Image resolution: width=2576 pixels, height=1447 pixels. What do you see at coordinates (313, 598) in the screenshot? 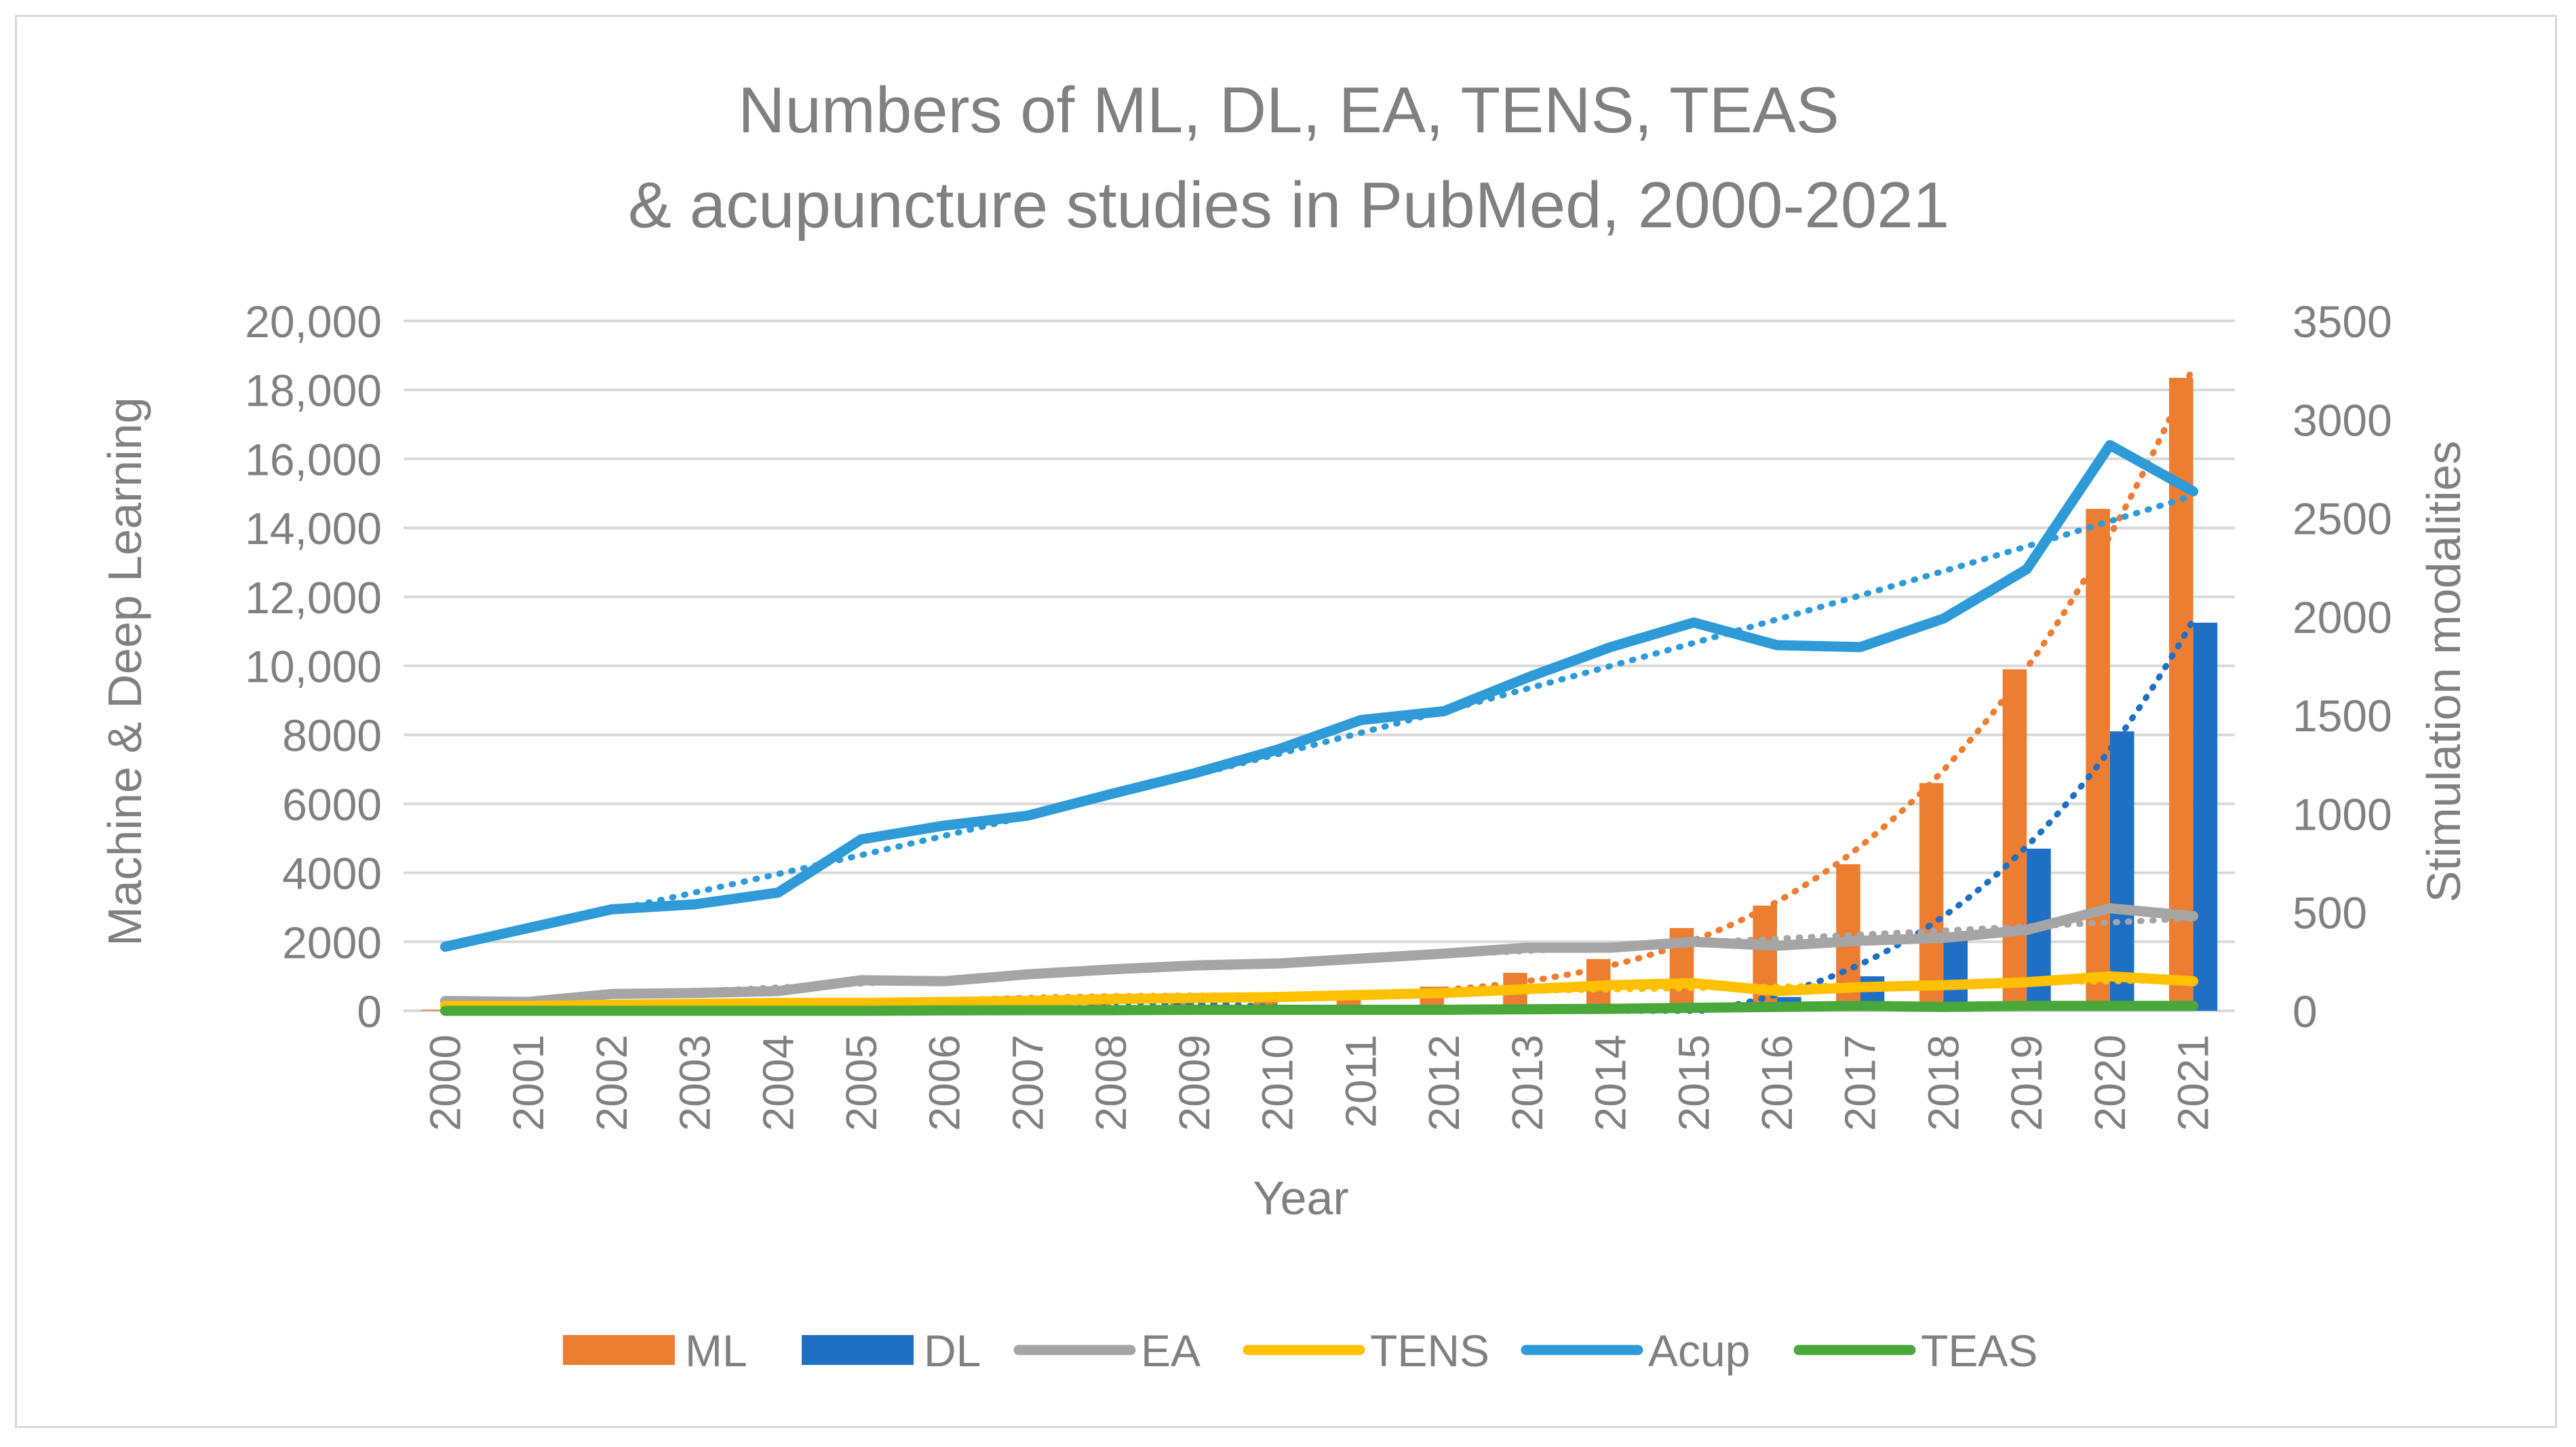
I see `y-left-tick-label: 12,000` at bounding box center [313, 598].